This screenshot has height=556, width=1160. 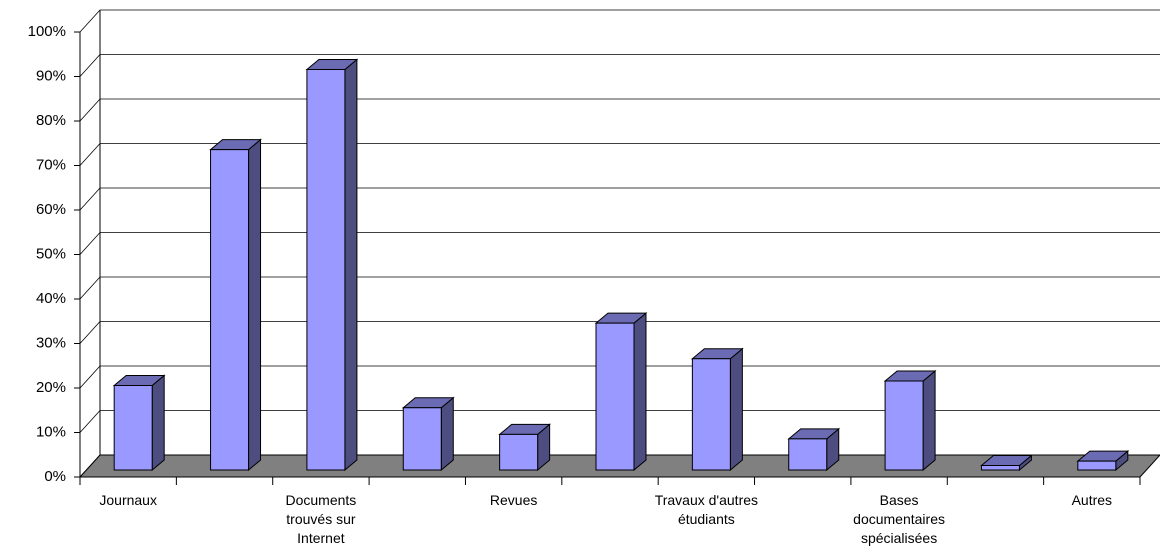 I want to click on y-tick-label: 90%, so click(x=51, y=75).